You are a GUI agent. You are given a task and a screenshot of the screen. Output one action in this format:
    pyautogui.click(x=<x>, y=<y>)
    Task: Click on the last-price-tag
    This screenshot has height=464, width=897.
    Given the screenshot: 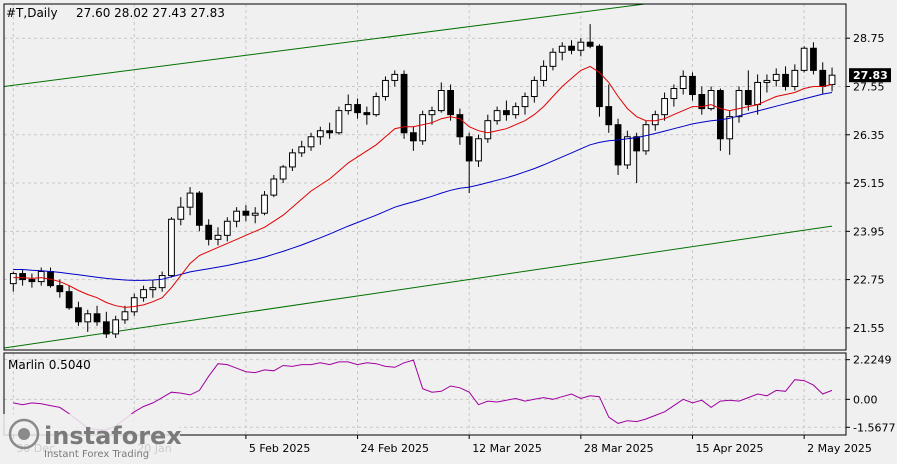 What is the action you would take?
    pyautogui.click(x=870, y=75)
    